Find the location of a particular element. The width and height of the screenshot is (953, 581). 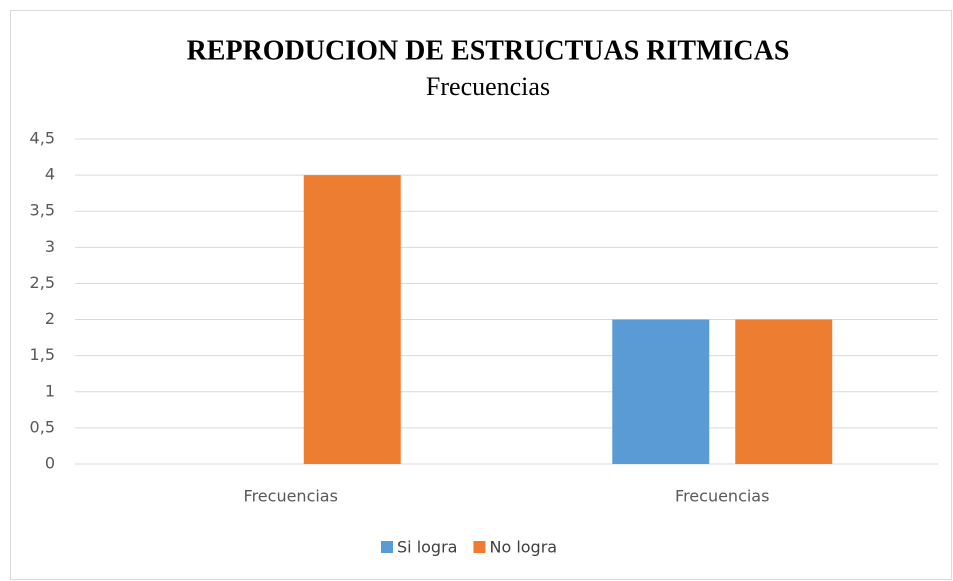

chart-subtitle: Frecuencias is located at coordinates (488, 86).